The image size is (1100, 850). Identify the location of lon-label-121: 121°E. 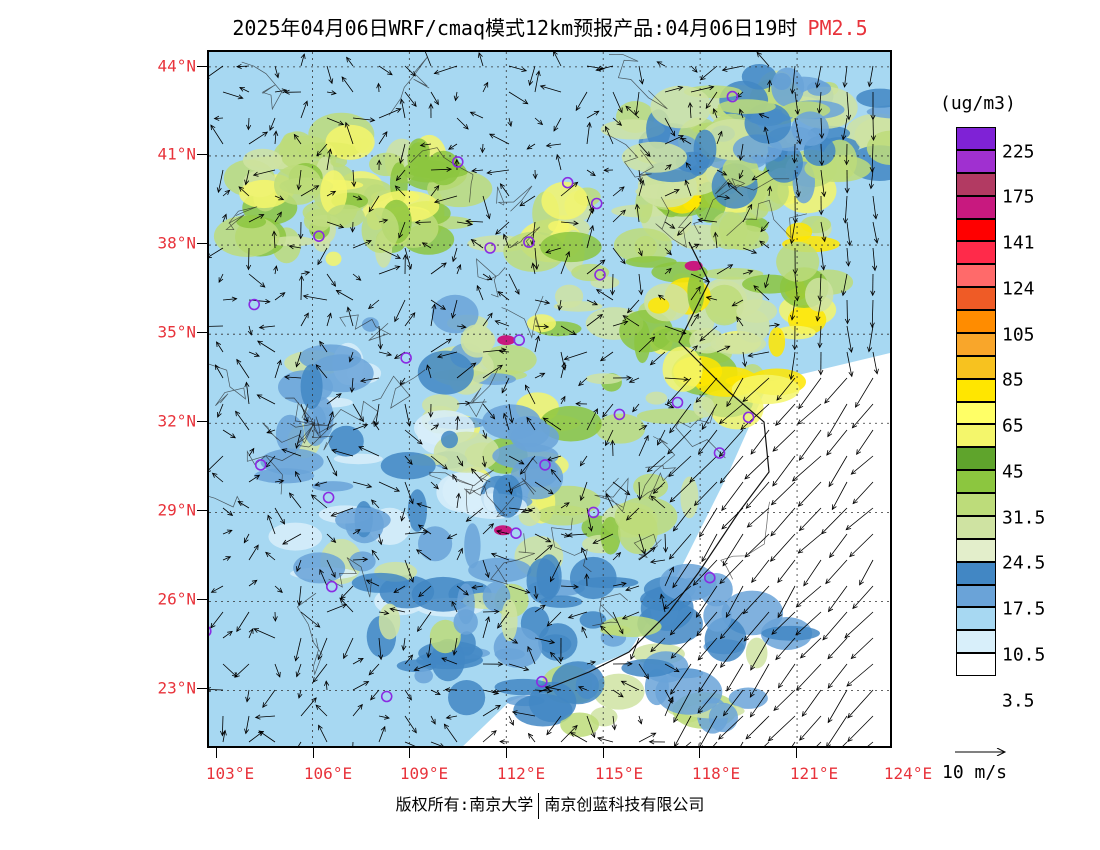
(814, 773).